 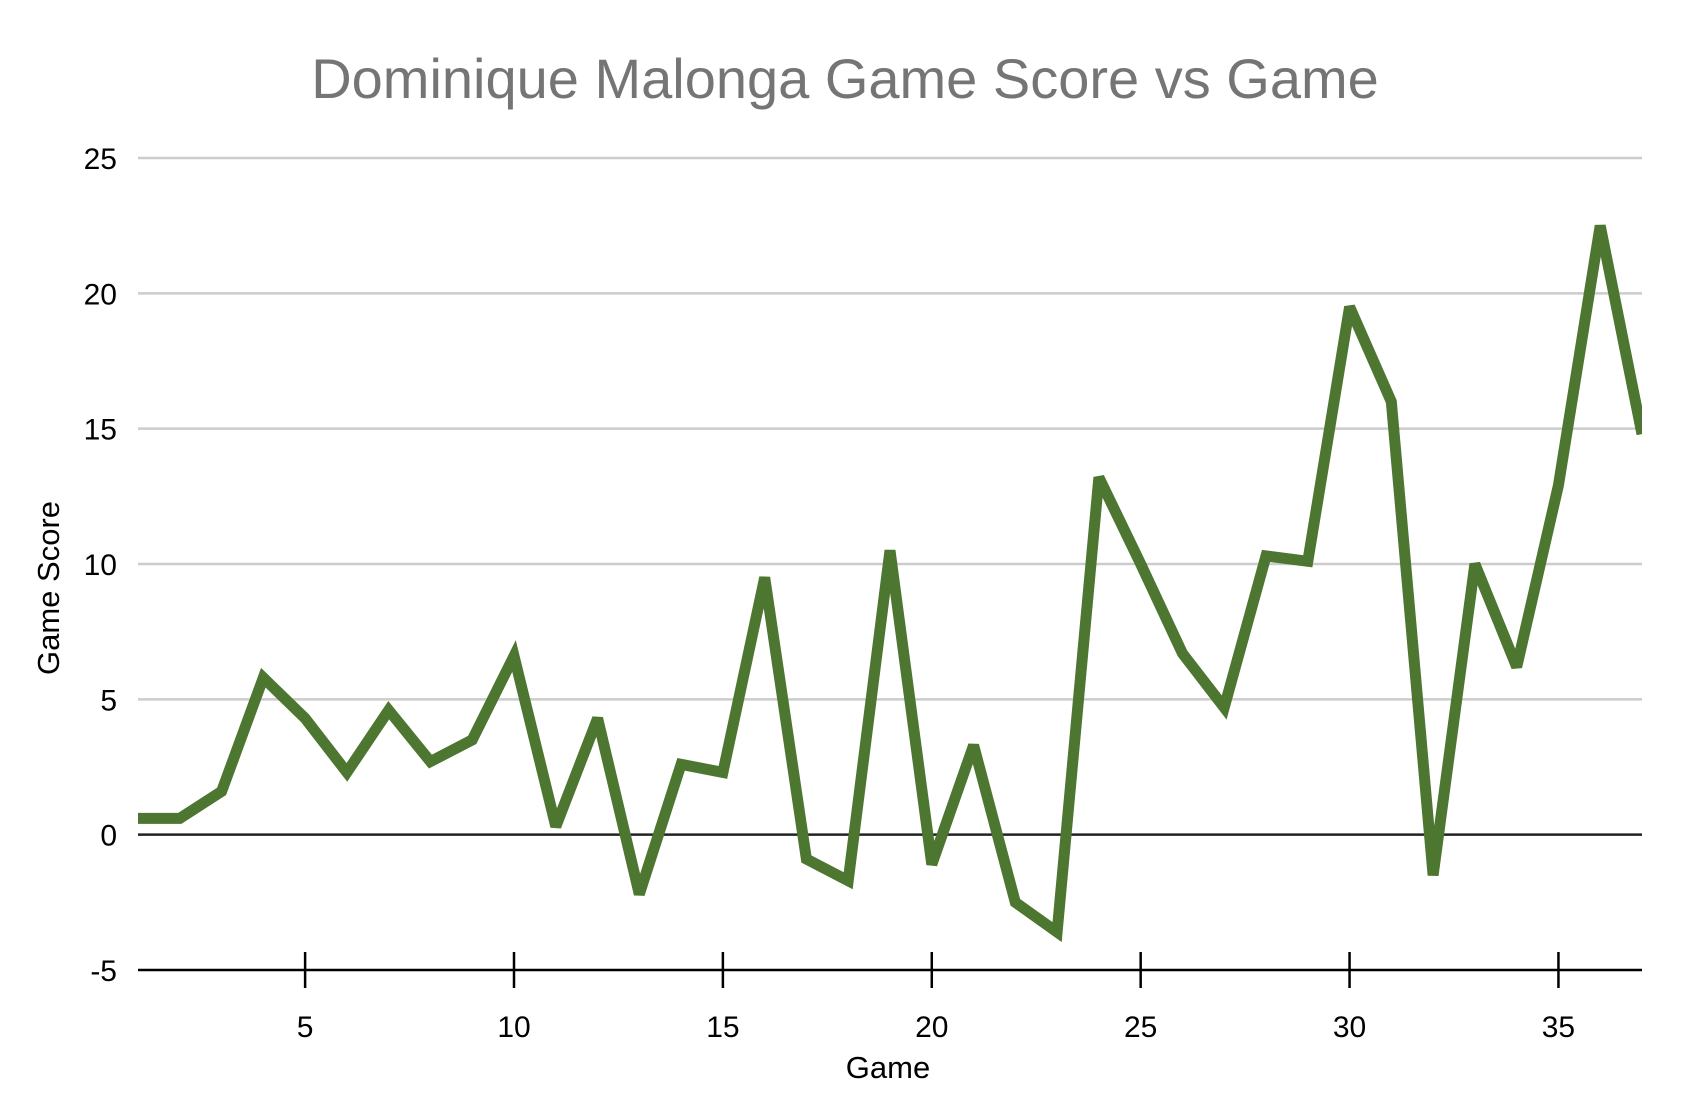 I want to click on chart-title: Dominique Malonga Game Score vs Game, so click(x=845, y=78).